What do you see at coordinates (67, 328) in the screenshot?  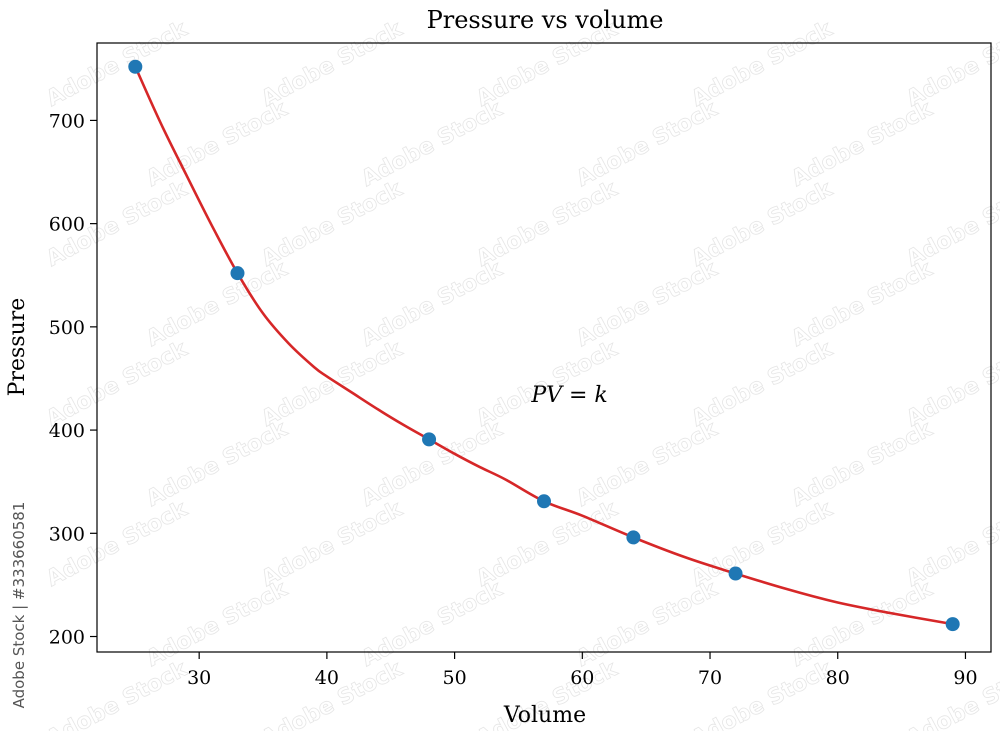 I see `y-tick-label: 500` at bounding box center [67, 328].